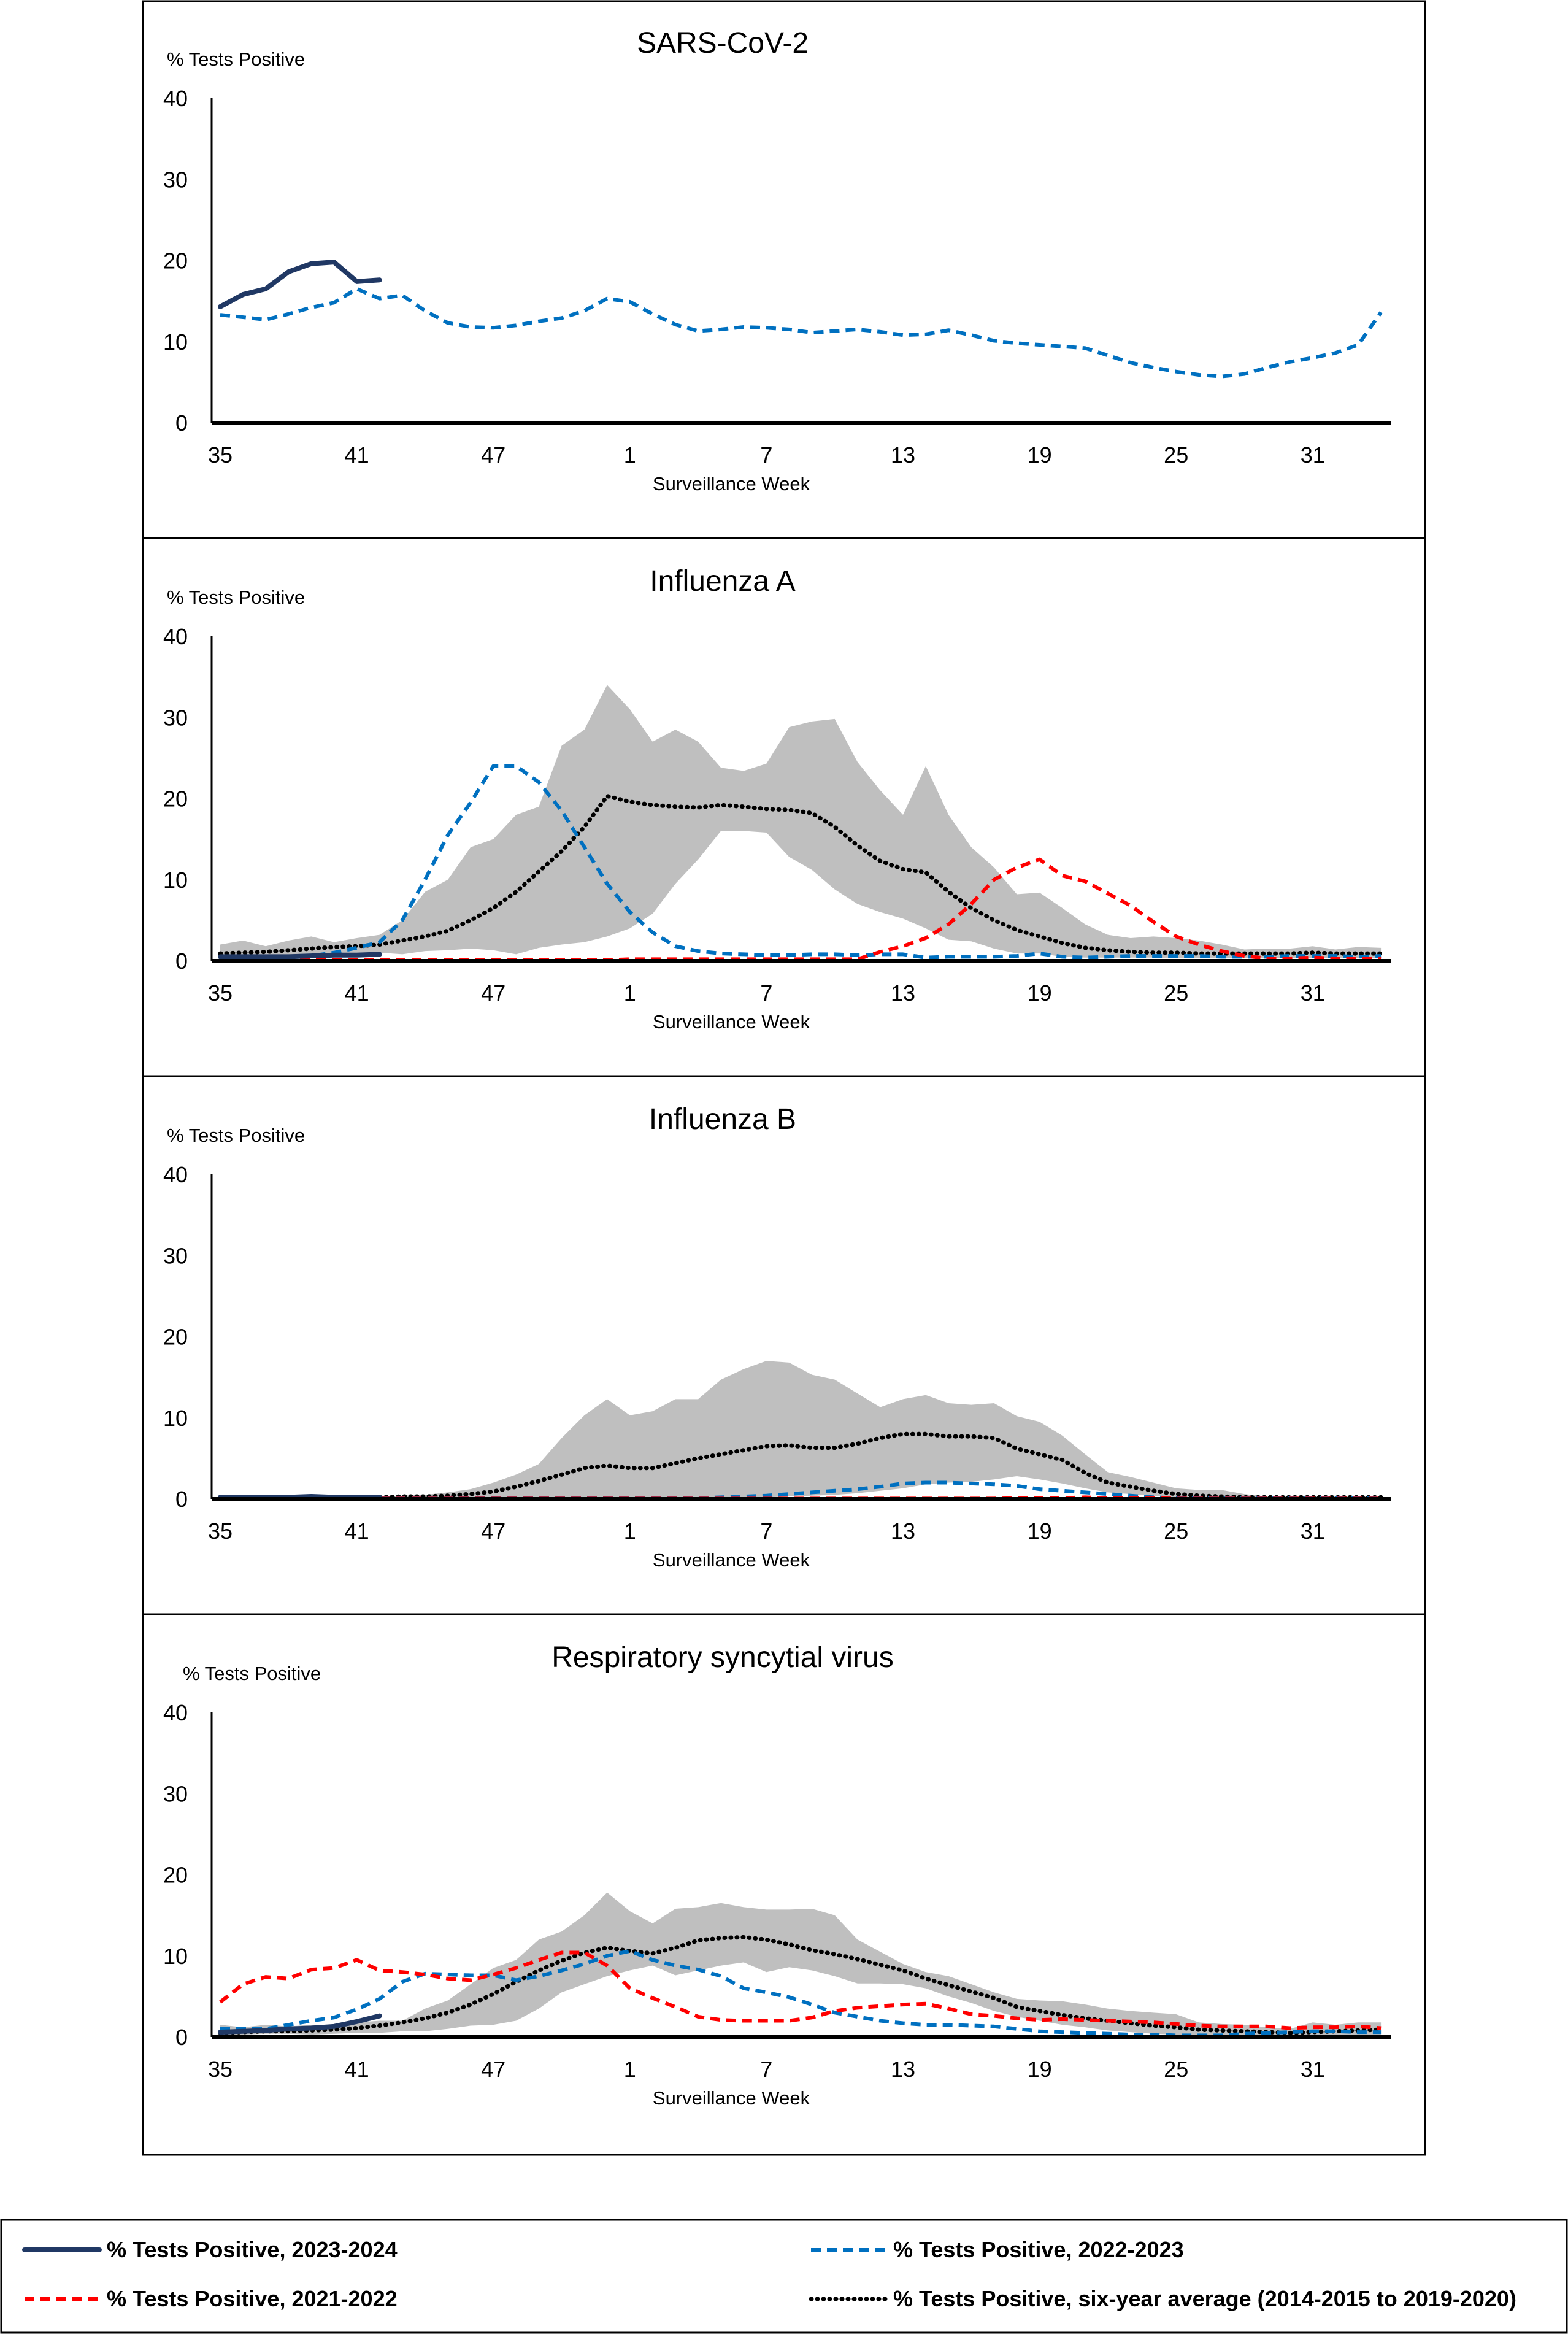  I want to click on legend-label: % Tests Positive, 2022-2023, so click(1038, 2249).